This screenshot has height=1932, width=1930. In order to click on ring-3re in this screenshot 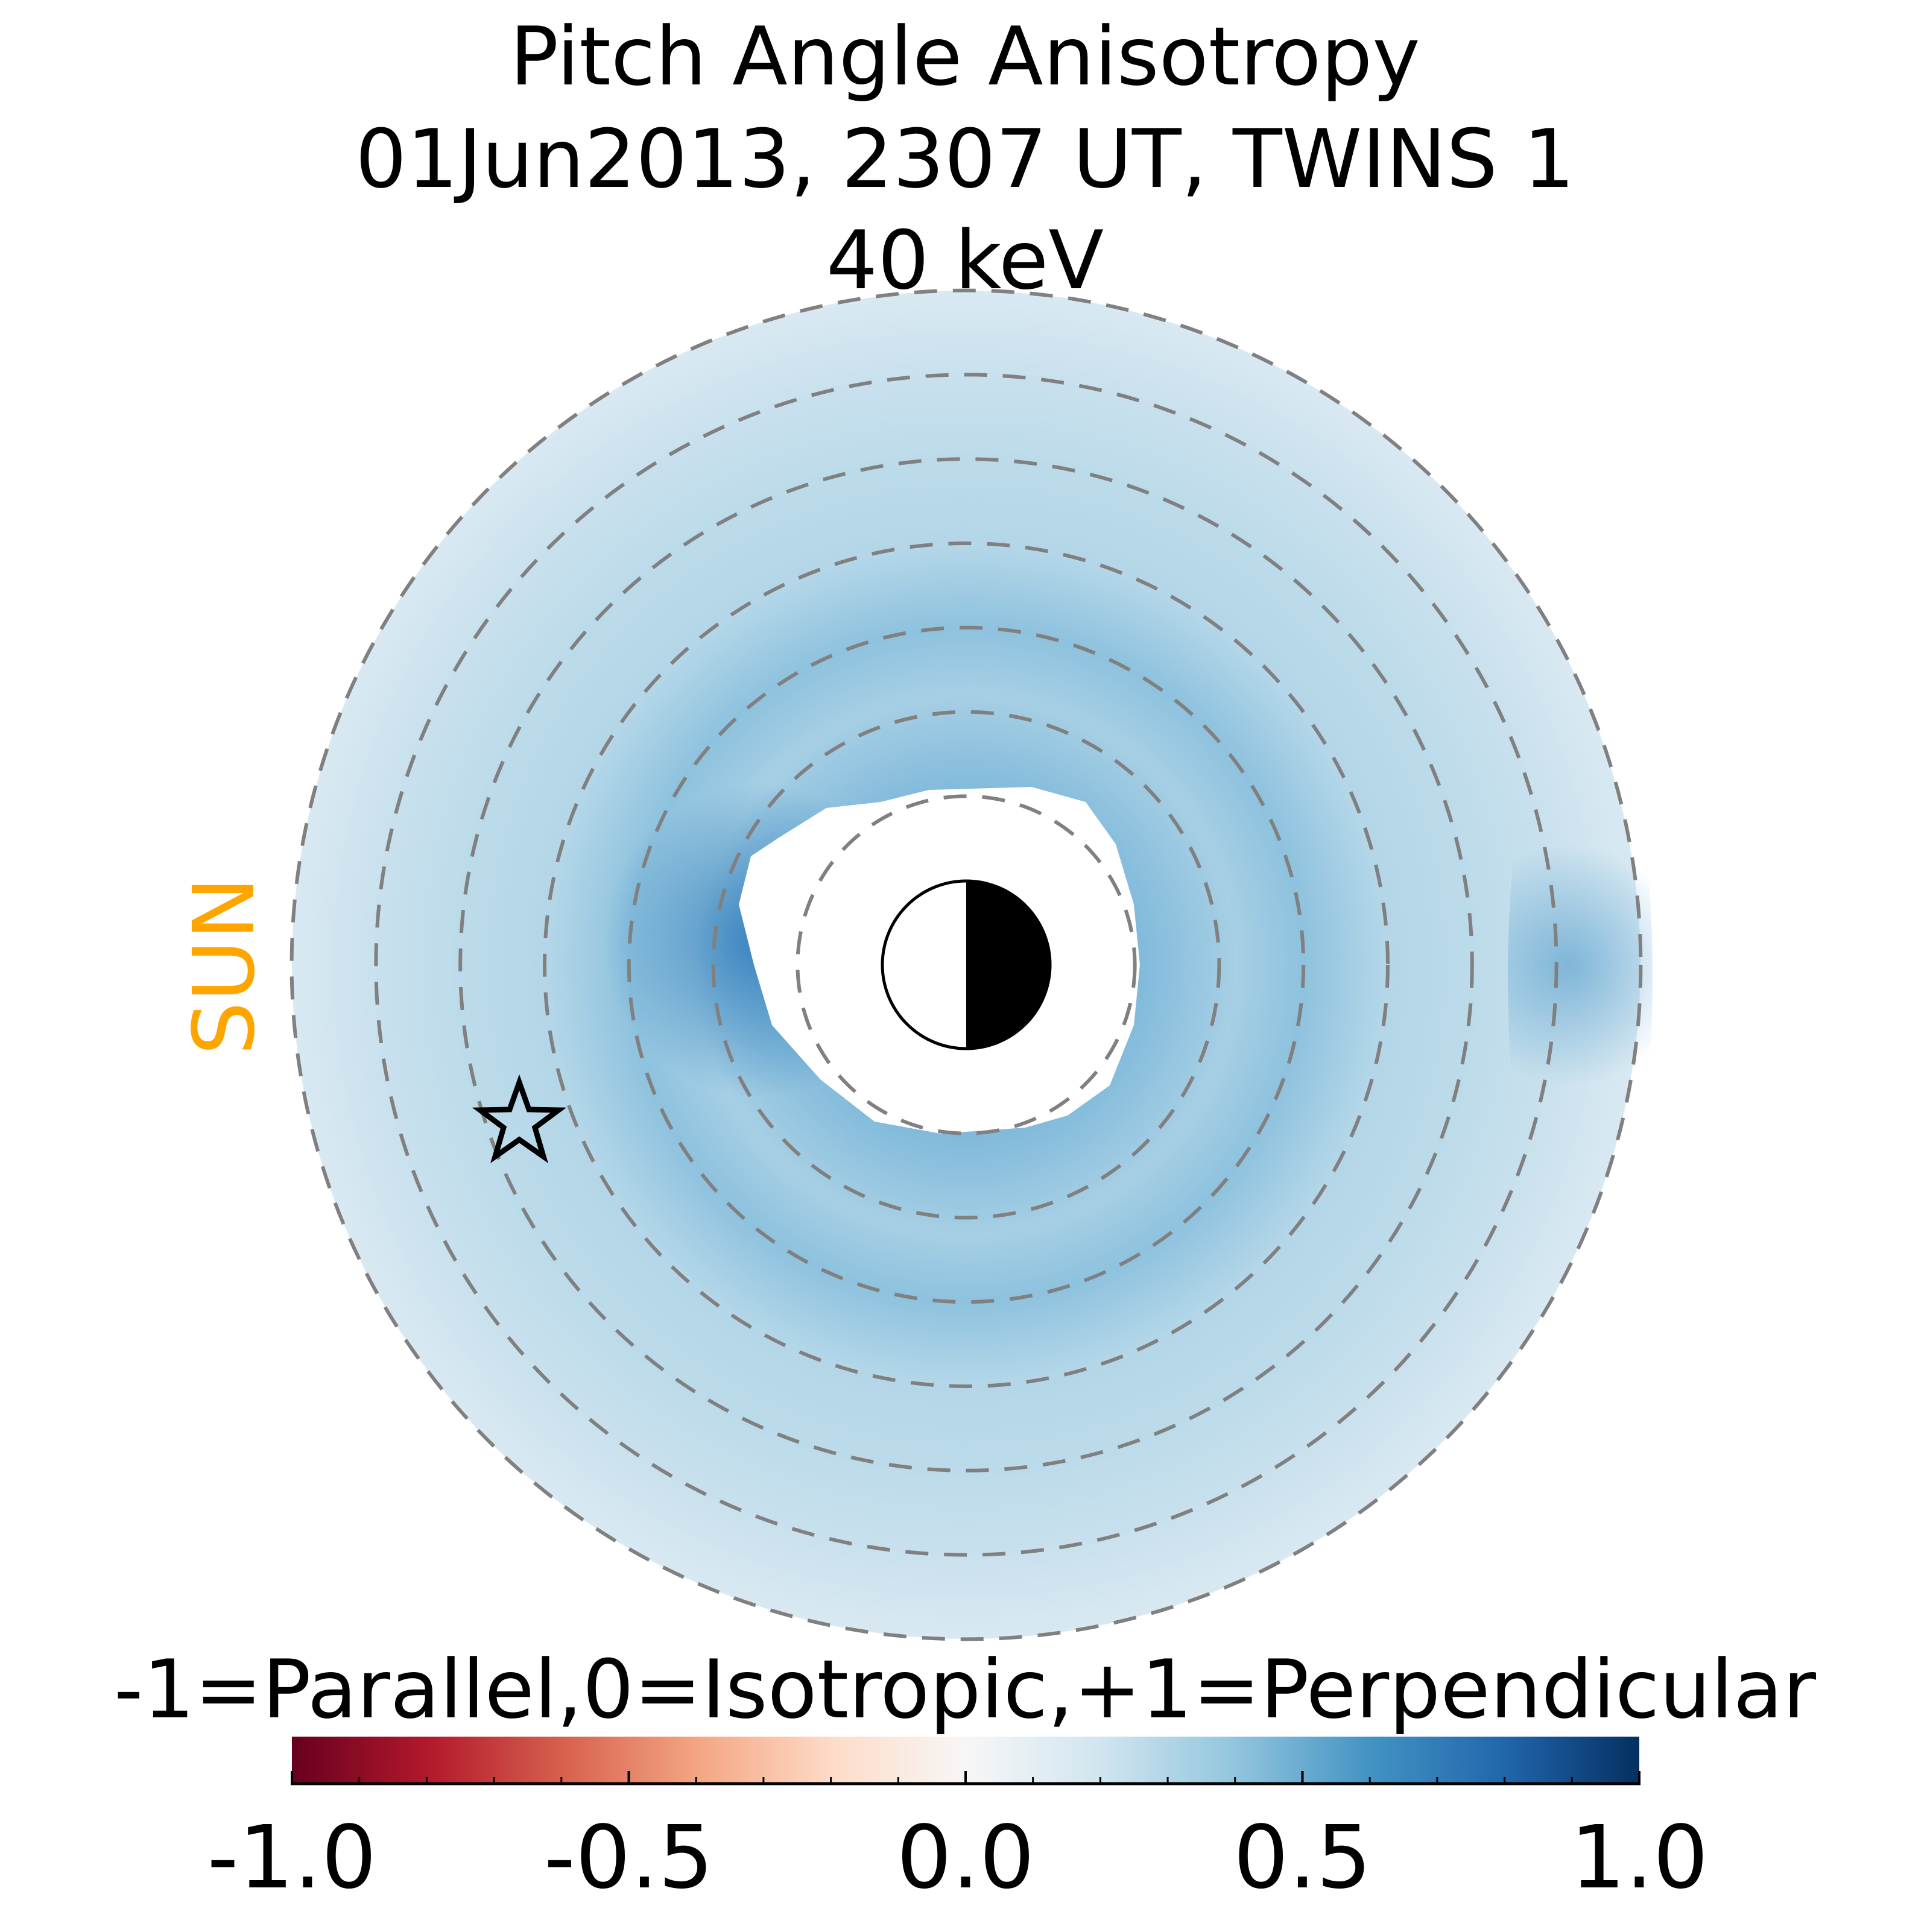, I will do `click(966, 965)`.